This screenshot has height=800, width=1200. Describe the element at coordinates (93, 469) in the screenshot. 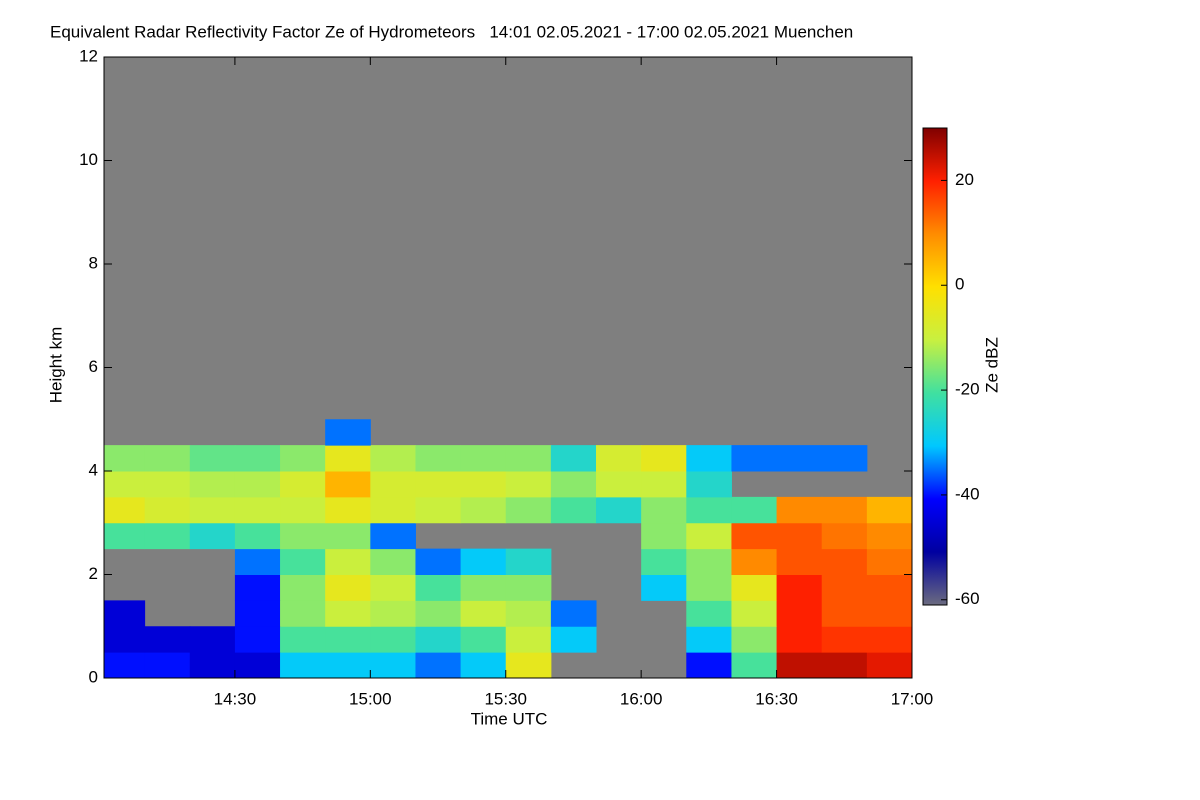

I see `y-tick-label: 4` at that location.